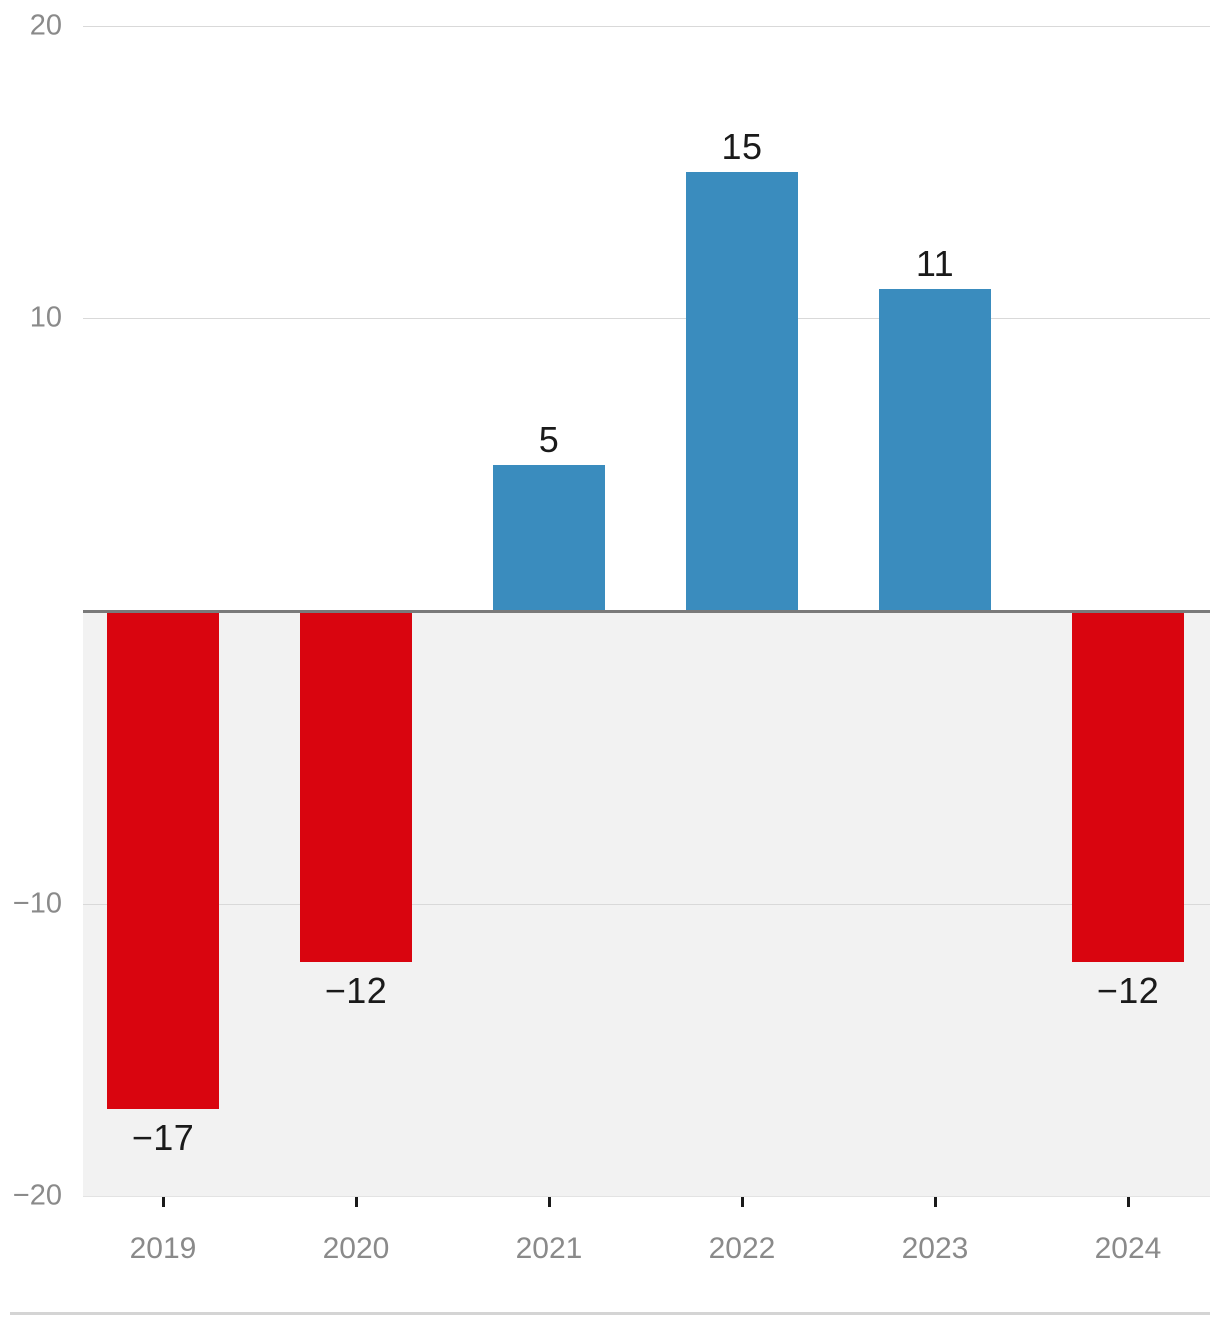 This screenshot has height=1326, width=1220. I want to click on bar-value-label: 5, so click(549, 439).